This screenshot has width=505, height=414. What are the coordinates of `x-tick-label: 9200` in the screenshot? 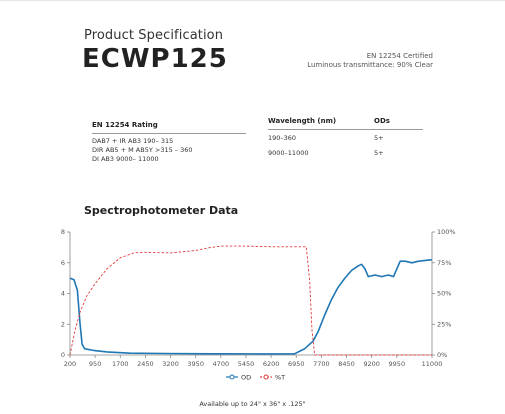 It's located at (371, 364).